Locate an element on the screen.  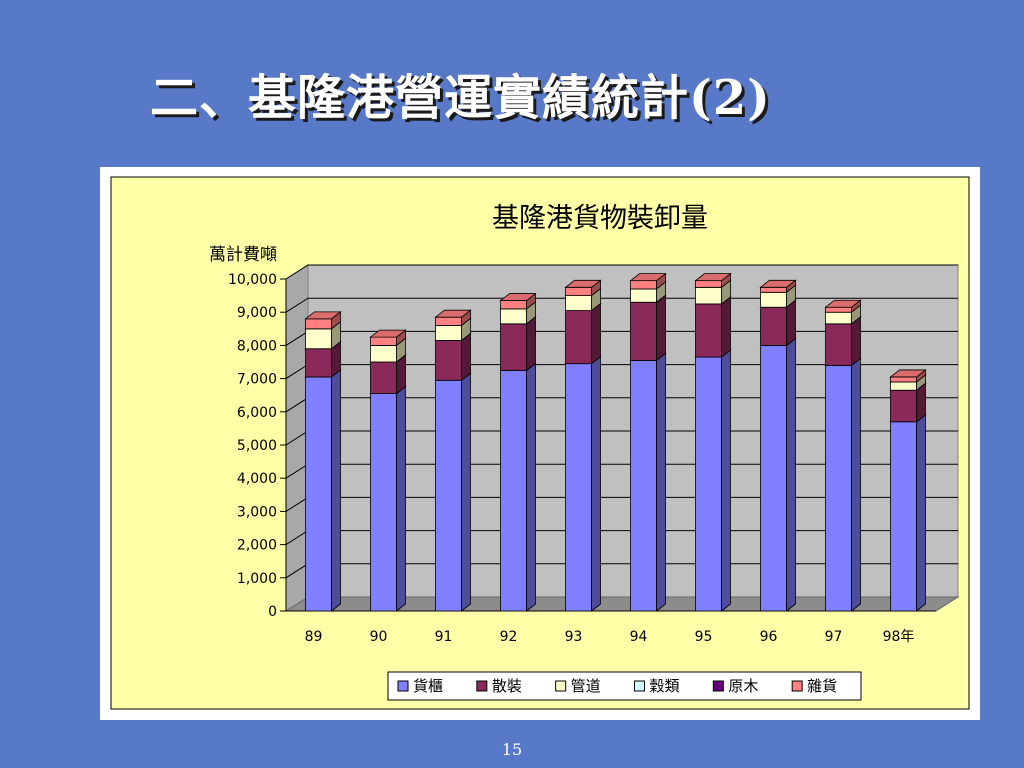
bar-89-管道 is located at coordinates (318, 339).